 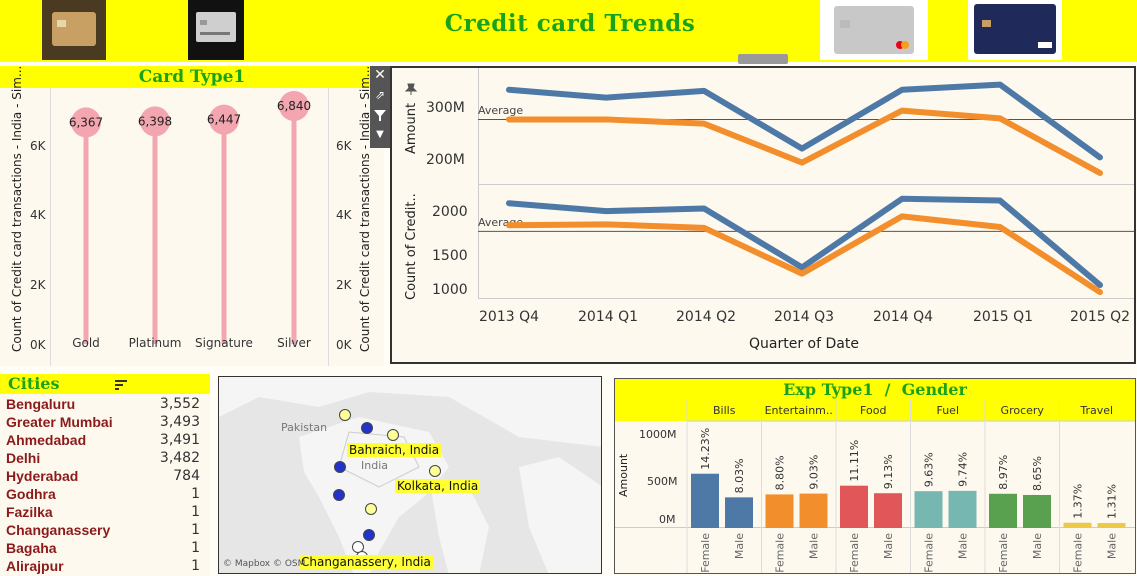 I want to click on filter-icon, so click(x=380, y=115).